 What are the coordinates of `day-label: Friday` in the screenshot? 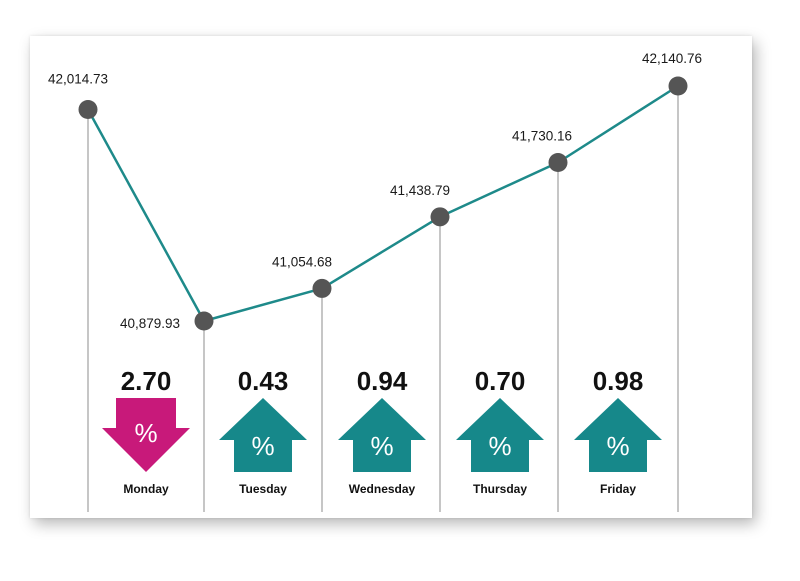 It's located at (618, 489).